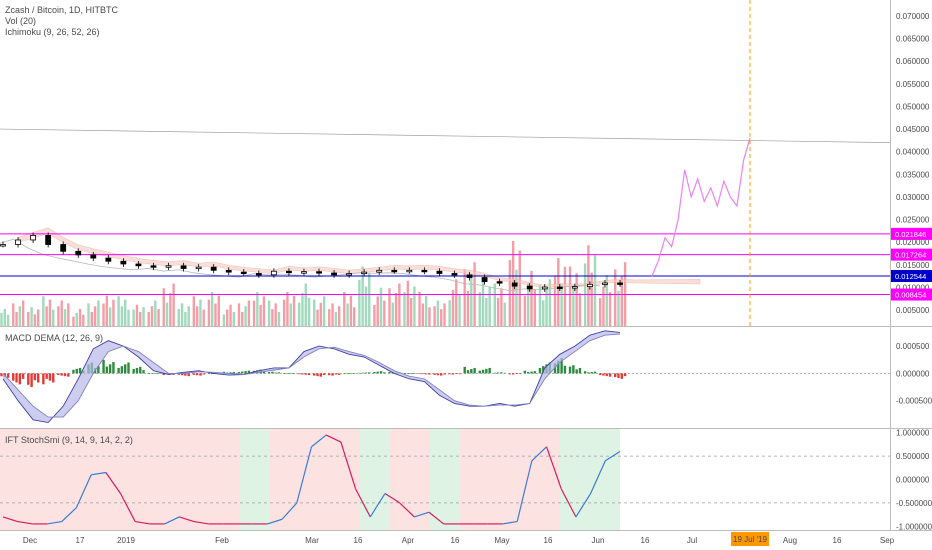  I want to click on x-tick-label: Feb, so click(222, 540).